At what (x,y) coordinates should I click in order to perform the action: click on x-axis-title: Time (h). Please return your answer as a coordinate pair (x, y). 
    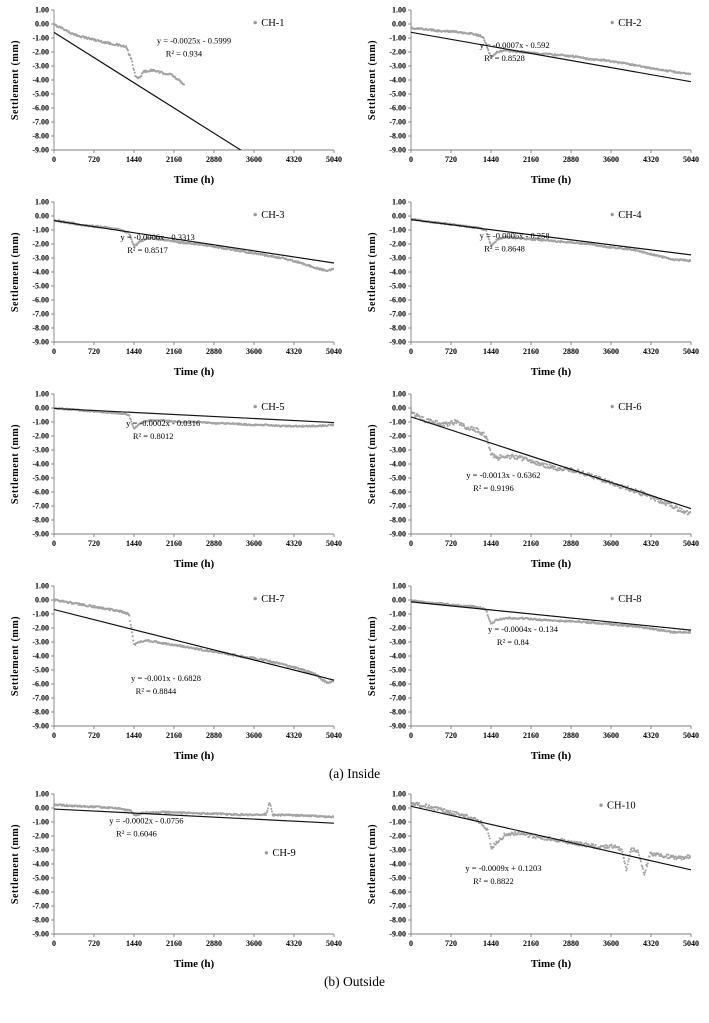
    Looking at the image, I should click on (194, 564).